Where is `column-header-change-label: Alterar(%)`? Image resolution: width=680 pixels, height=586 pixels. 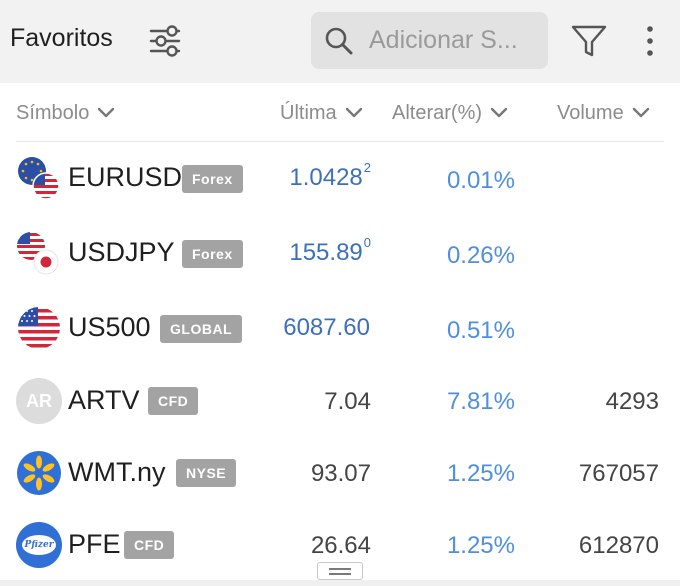 column-header-change-label: Alterar(%) is located at coordinates (437, 112).